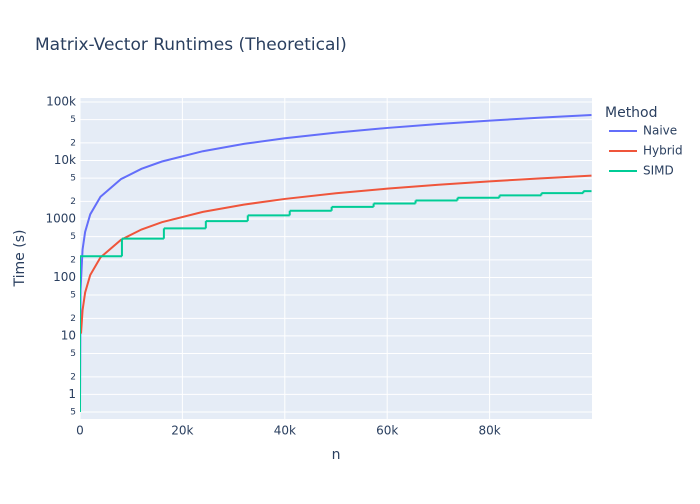 The width and height of the screenshot is (700, 504). I want to click on legend-label: SIMD, so click(658, 171).